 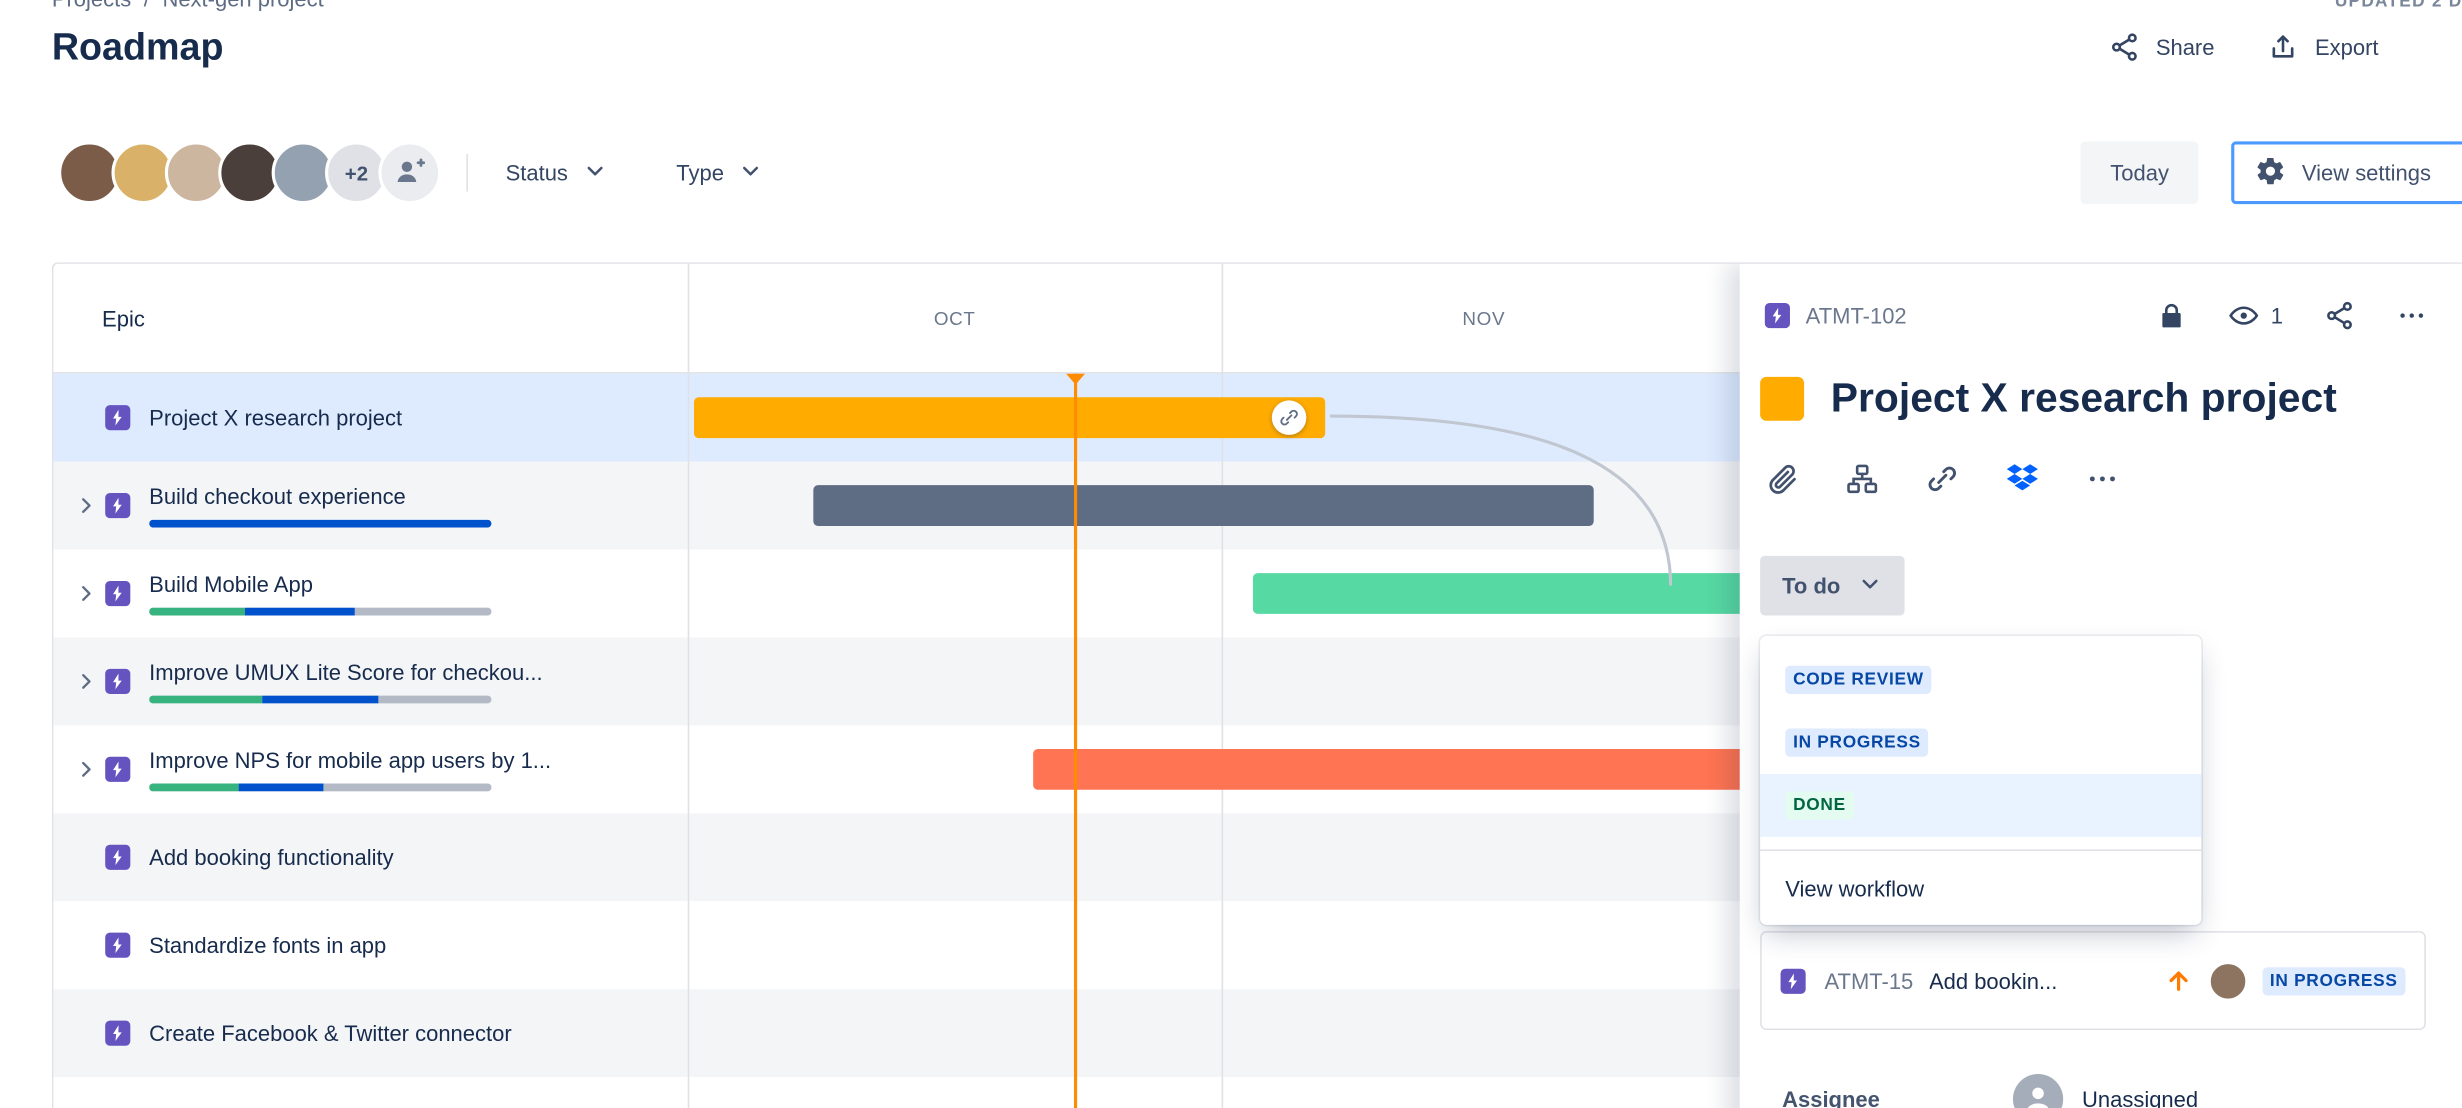 What do you see at coordinates (1942, 479) in the screenshot?
I see `link-issue-button` at bounding box center [1942, 479].